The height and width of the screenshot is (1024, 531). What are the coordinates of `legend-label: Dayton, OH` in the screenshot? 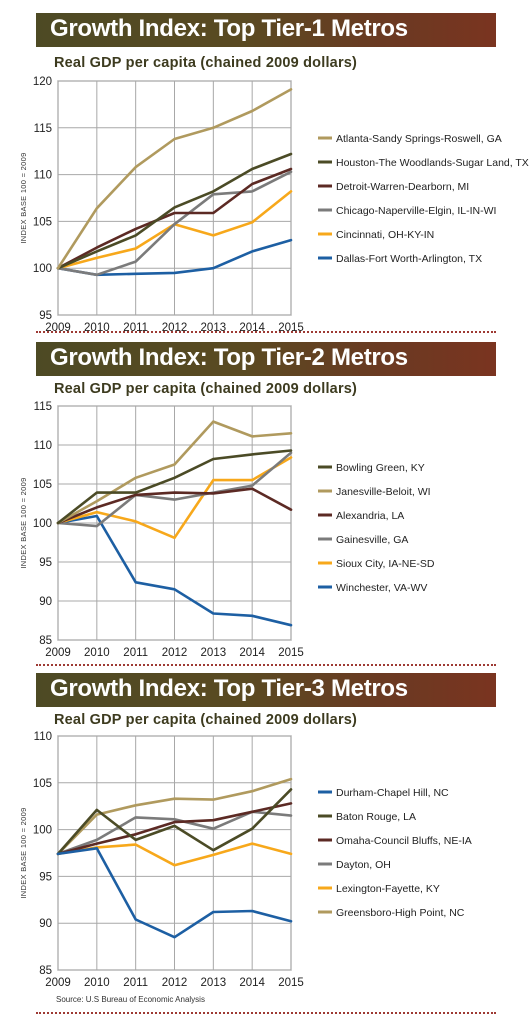 It's located at (363, 865).